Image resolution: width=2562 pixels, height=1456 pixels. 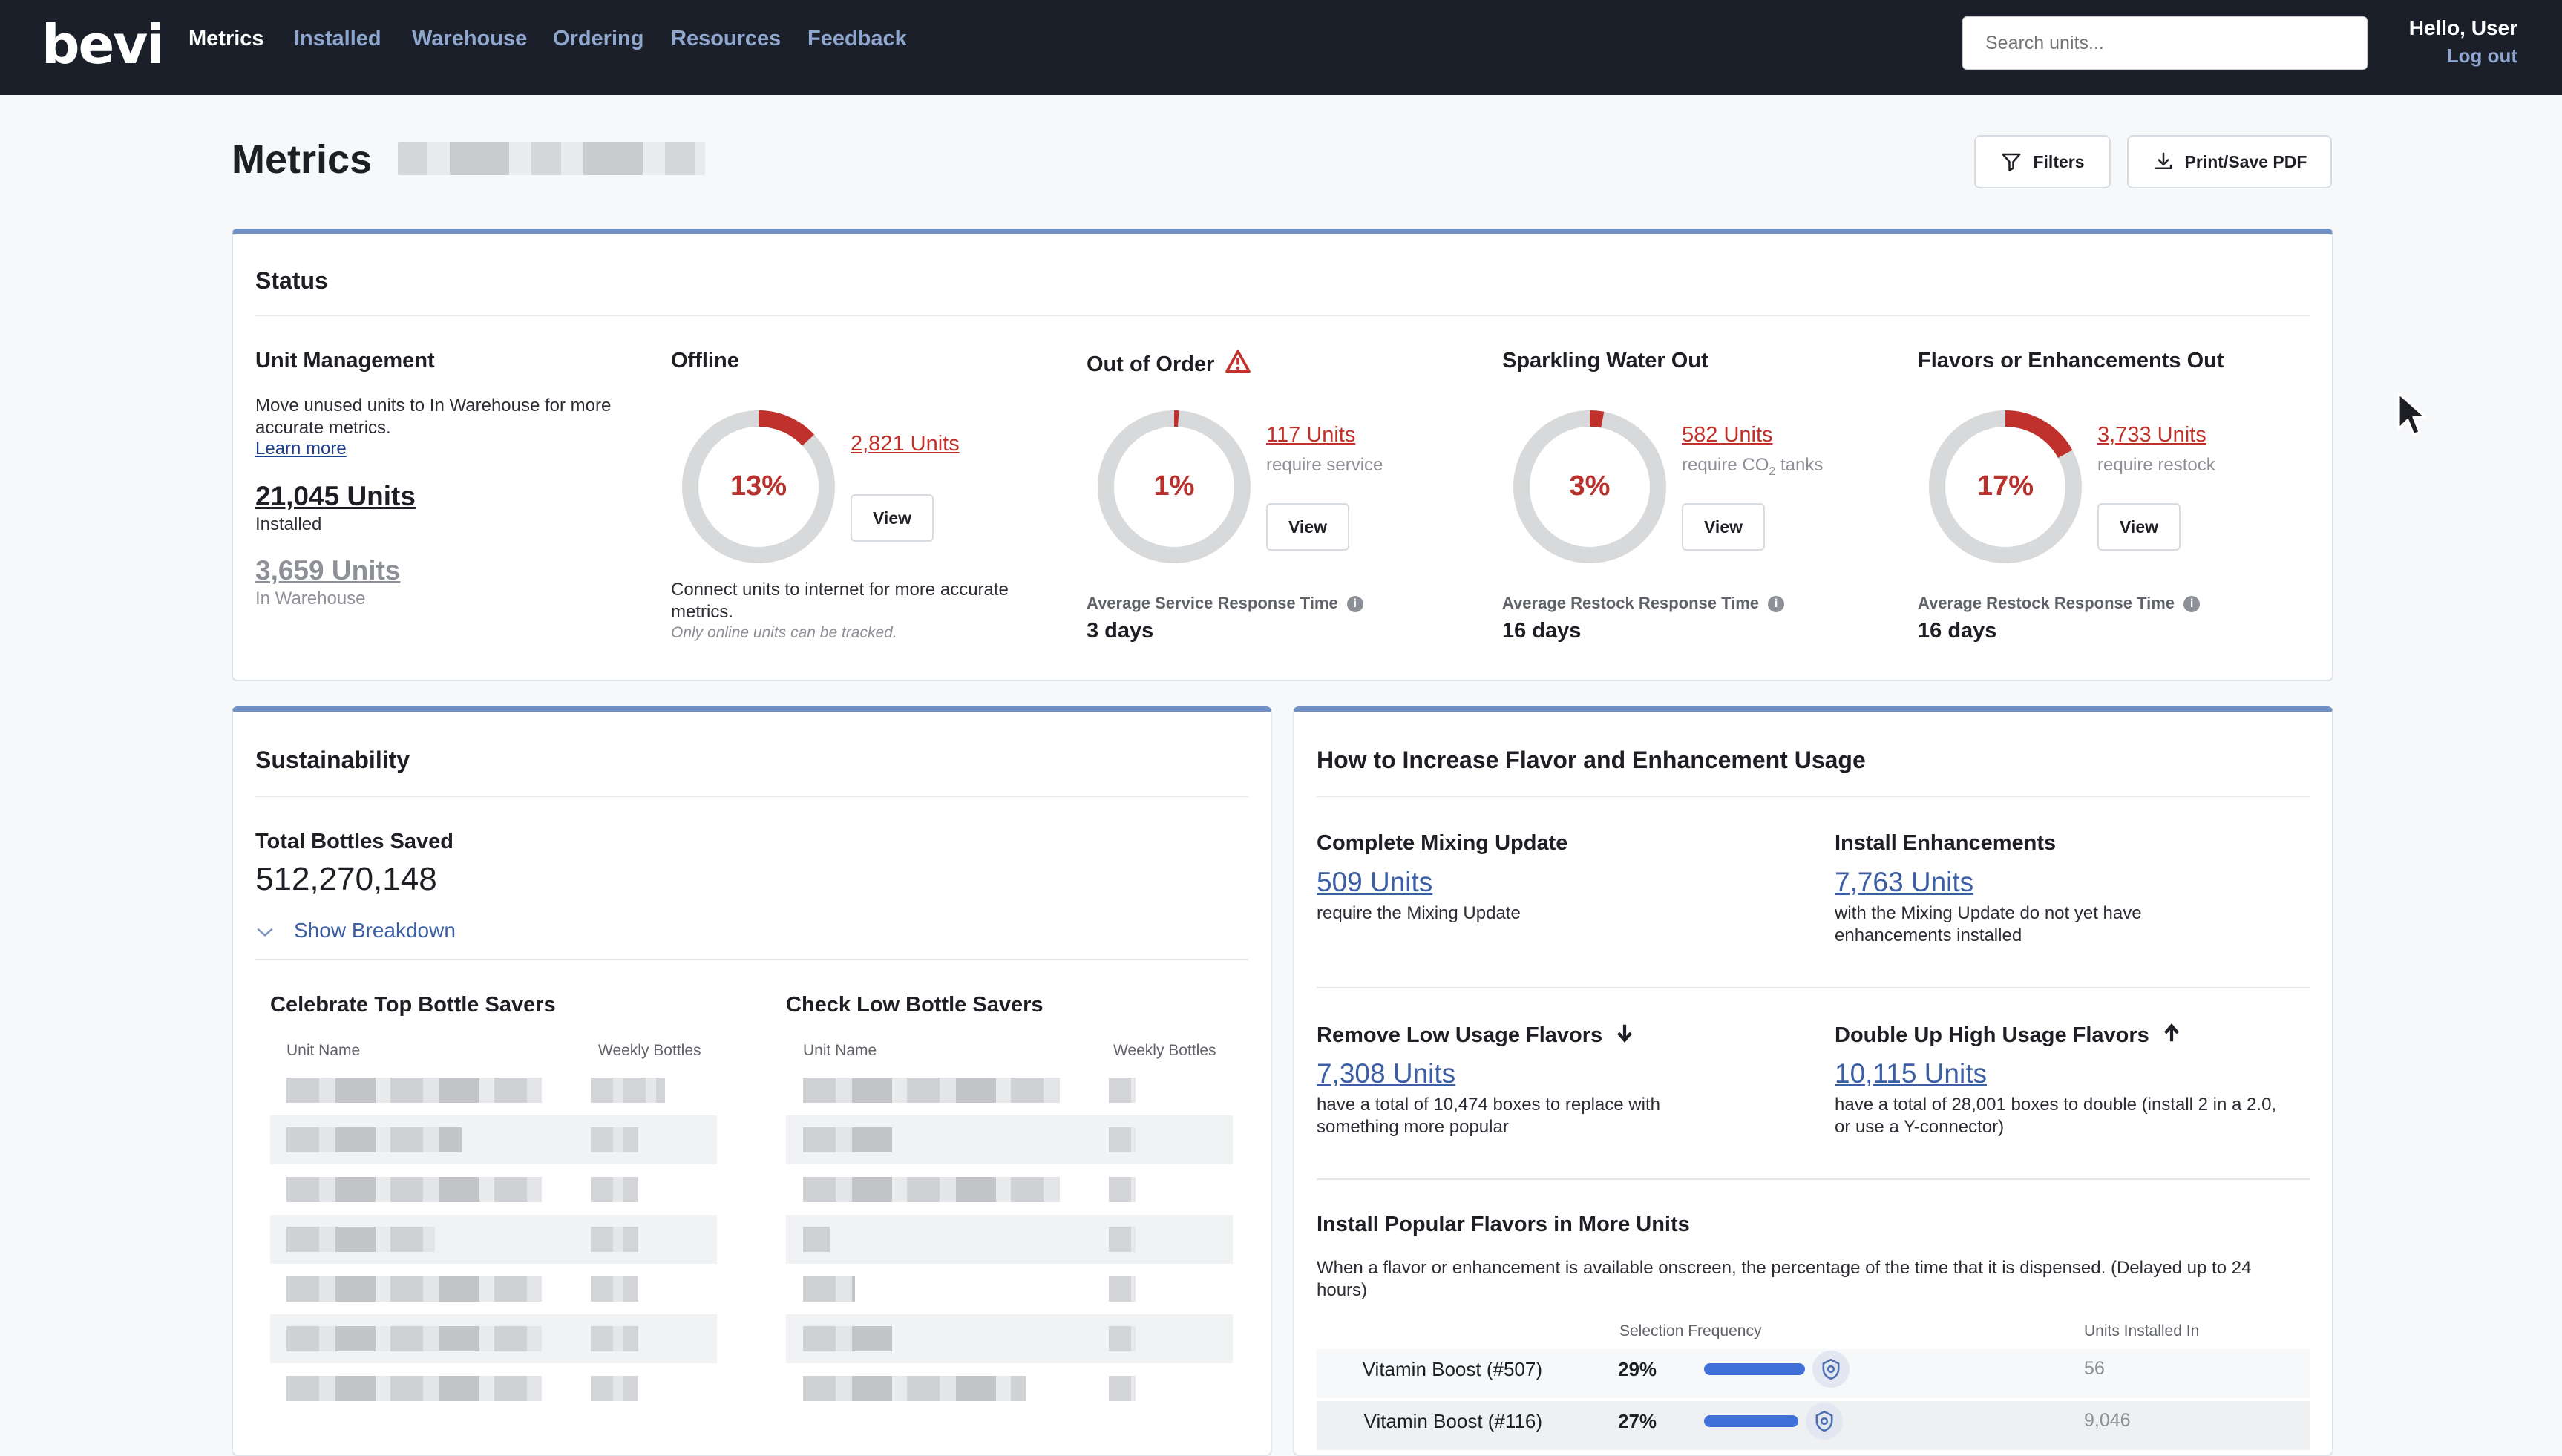 What do you see at coordinates (310, 599) in the screenshot?
I see `warehouse-label: In Warehouse` at bounding box center [310, 599].